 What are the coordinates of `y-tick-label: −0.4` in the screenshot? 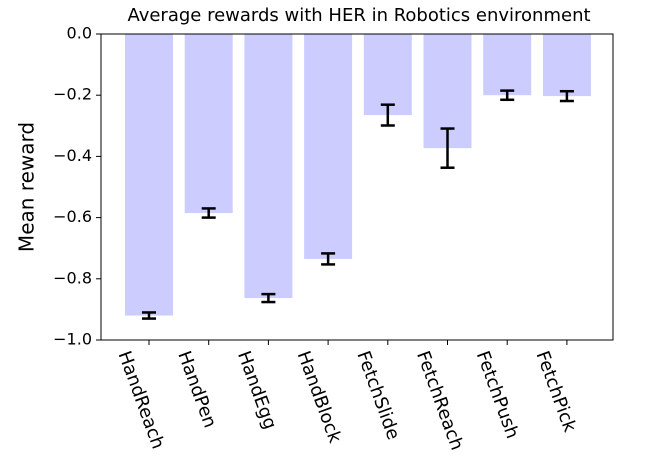 It's located at (72, 155).